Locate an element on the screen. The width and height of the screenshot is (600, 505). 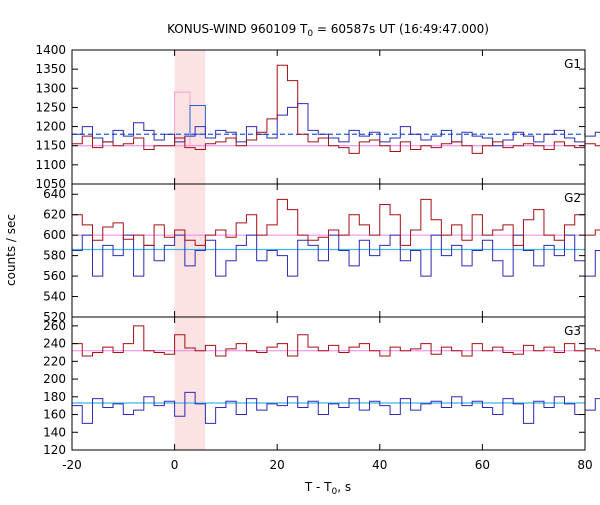
g1-panel-label: G1 is located at coordinates (572, 64).